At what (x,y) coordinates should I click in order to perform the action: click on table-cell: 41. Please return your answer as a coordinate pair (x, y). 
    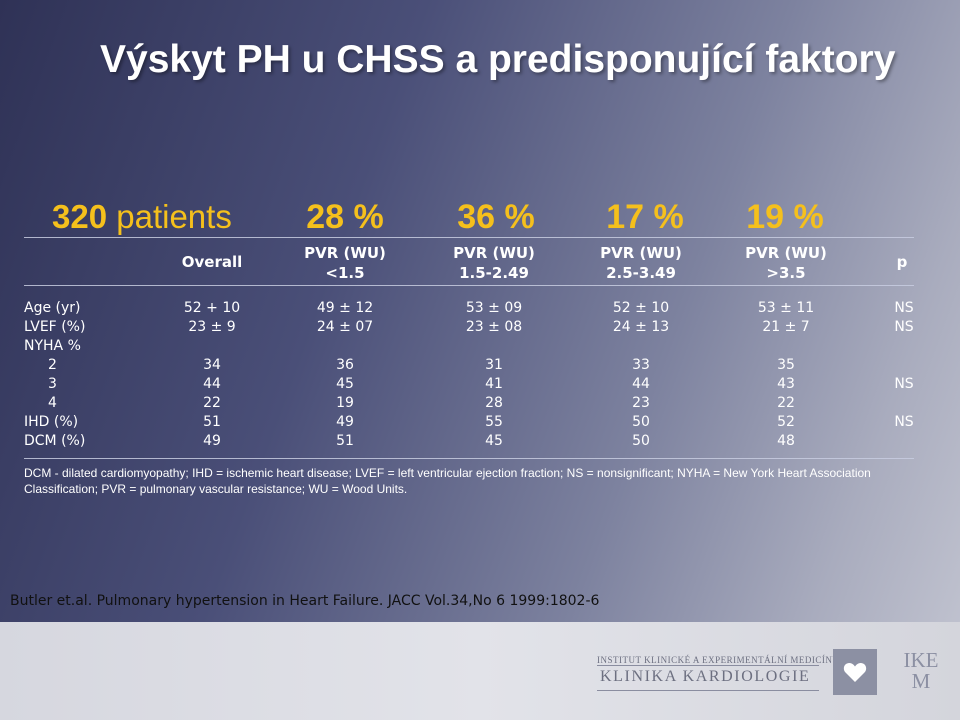
    Looking at the image, I should click on (494, 384).